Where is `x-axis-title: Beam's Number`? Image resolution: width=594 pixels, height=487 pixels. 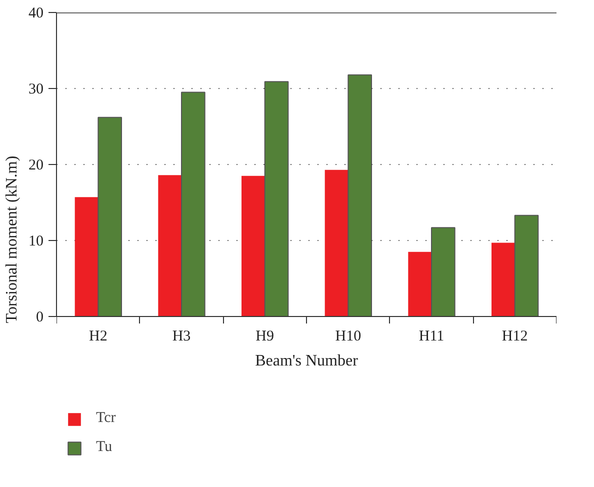
x-axis-title: Beam's Number is located at coordinates (307, 361).